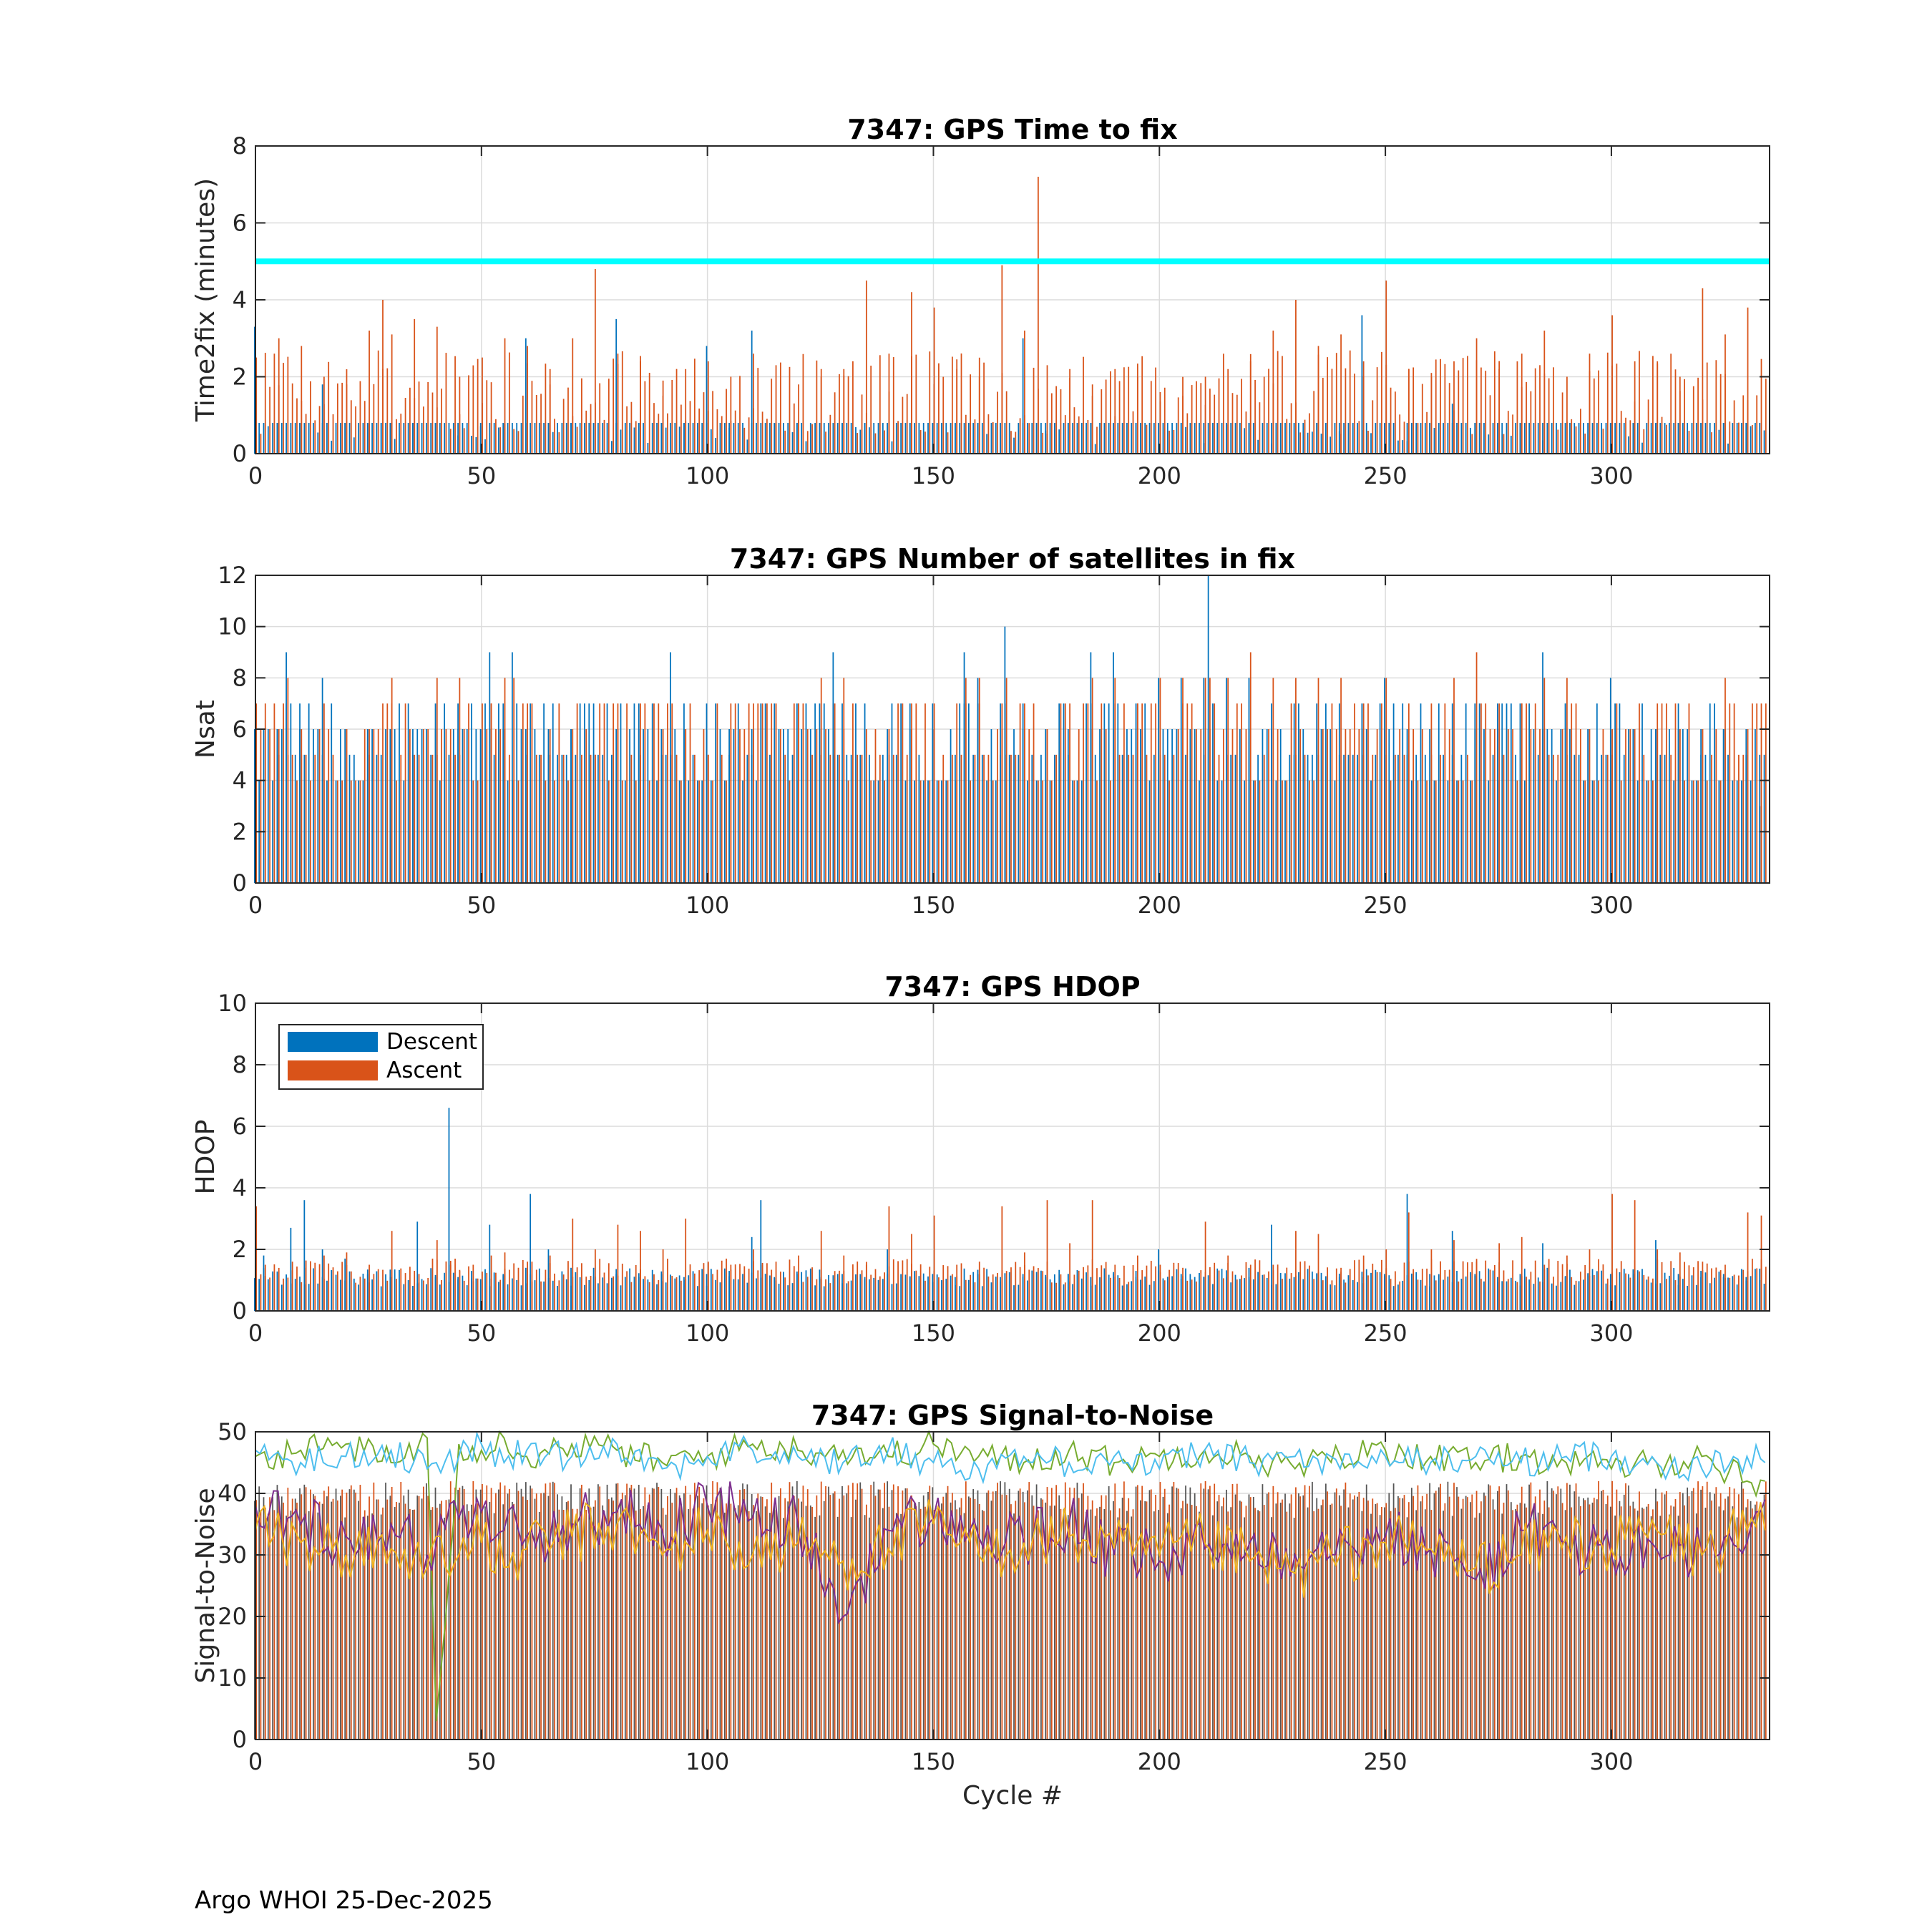 This screenshot has width=1932, height=1932. Describe the element at coordinates (1012, 1157) in the screenshot. I see `plot-area` at that location.